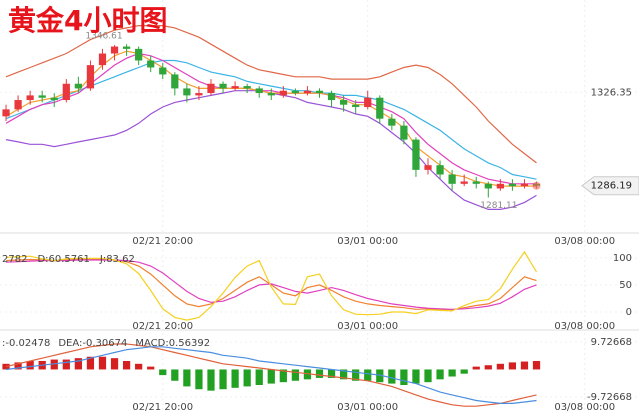 The height and width of the screenshot is (411, 639). What do you see at coordinates (498, 206) in the screenshot?
I see `low-label: 1281.11` at bounding box center [498, 206].